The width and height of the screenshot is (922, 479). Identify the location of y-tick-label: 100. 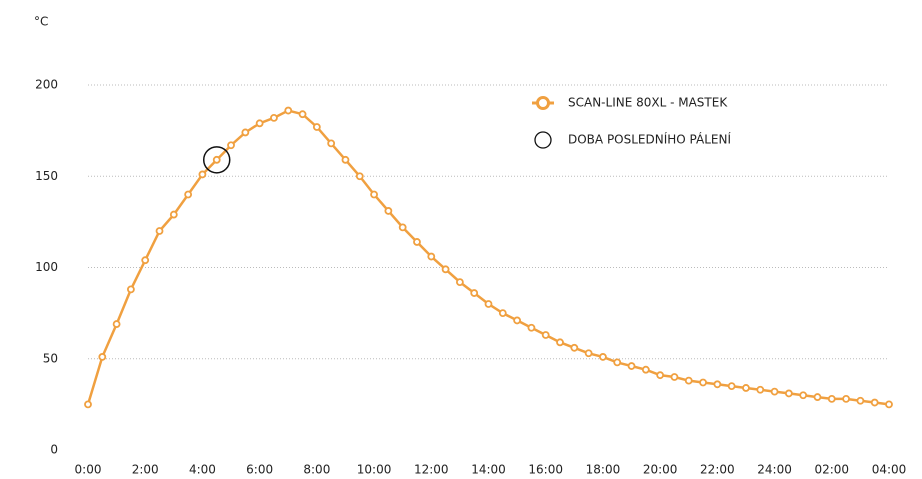
(46, 267).